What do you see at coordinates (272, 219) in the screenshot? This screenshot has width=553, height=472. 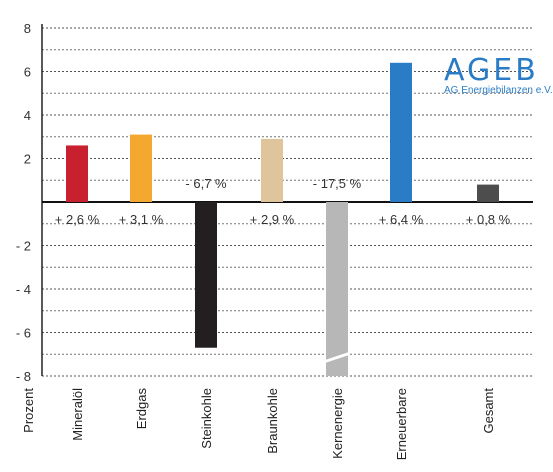 I see `value-label: + 2,9 %` at bounding box center [272, 219].